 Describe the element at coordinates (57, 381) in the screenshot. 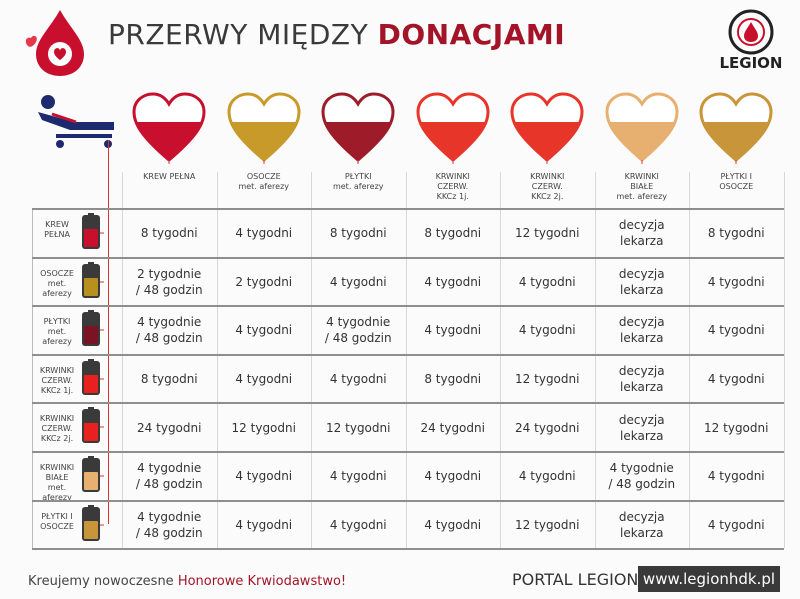

I see `row-header: KRWINKI CZERW. KKCz 1j.` at that location.